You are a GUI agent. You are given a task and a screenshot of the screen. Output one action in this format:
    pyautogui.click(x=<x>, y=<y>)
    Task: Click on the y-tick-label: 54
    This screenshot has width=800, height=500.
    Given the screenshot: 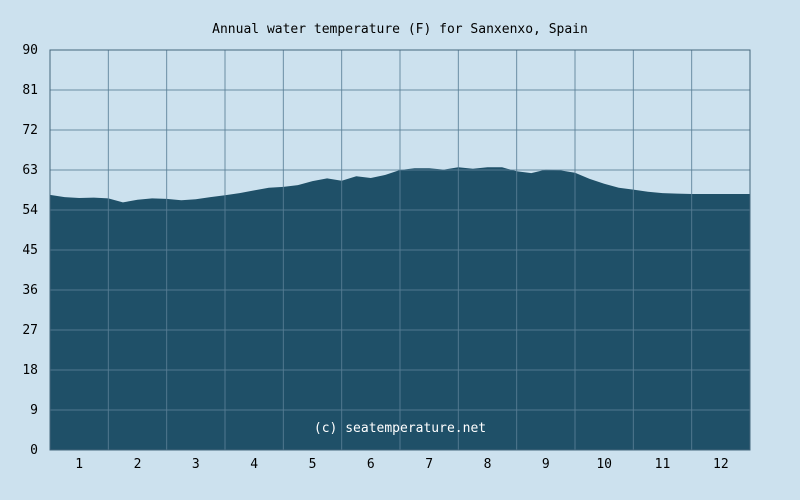 What is the action you would take?
    pyautogui.click(x=30, y=210)
    